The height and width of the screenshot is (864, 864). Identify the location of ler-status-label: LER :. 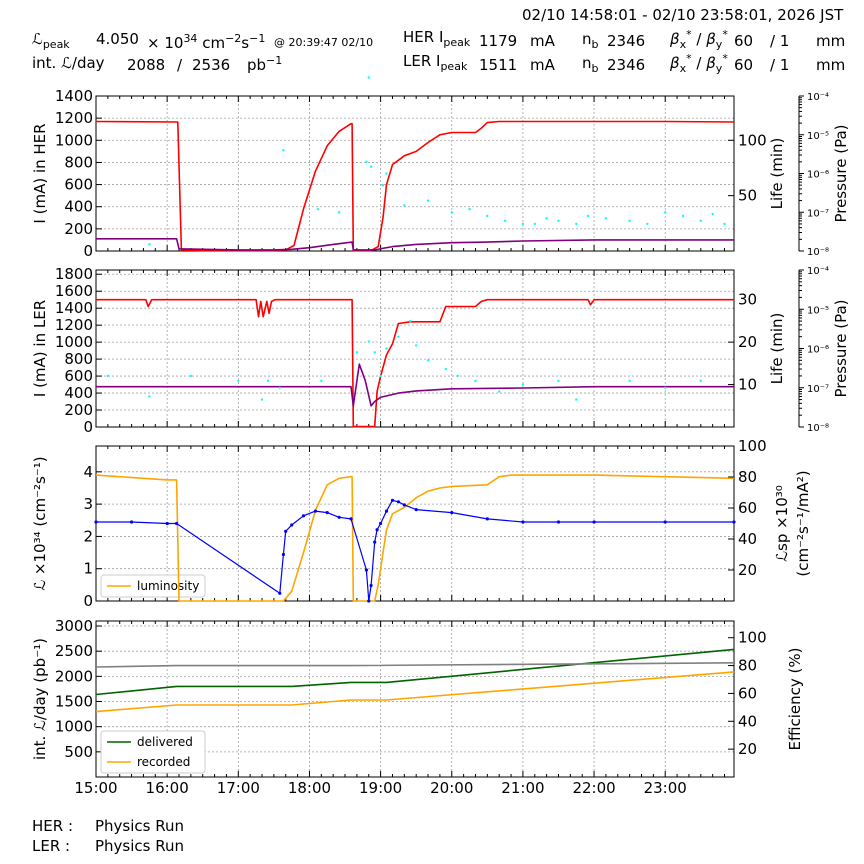
(51, 846).